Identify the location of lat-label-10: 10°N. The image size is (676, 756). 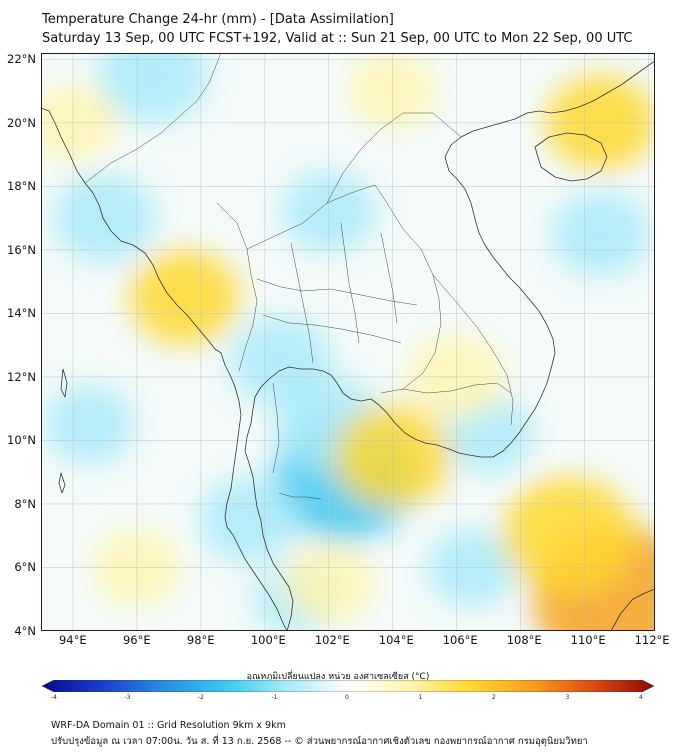
(21, 440).